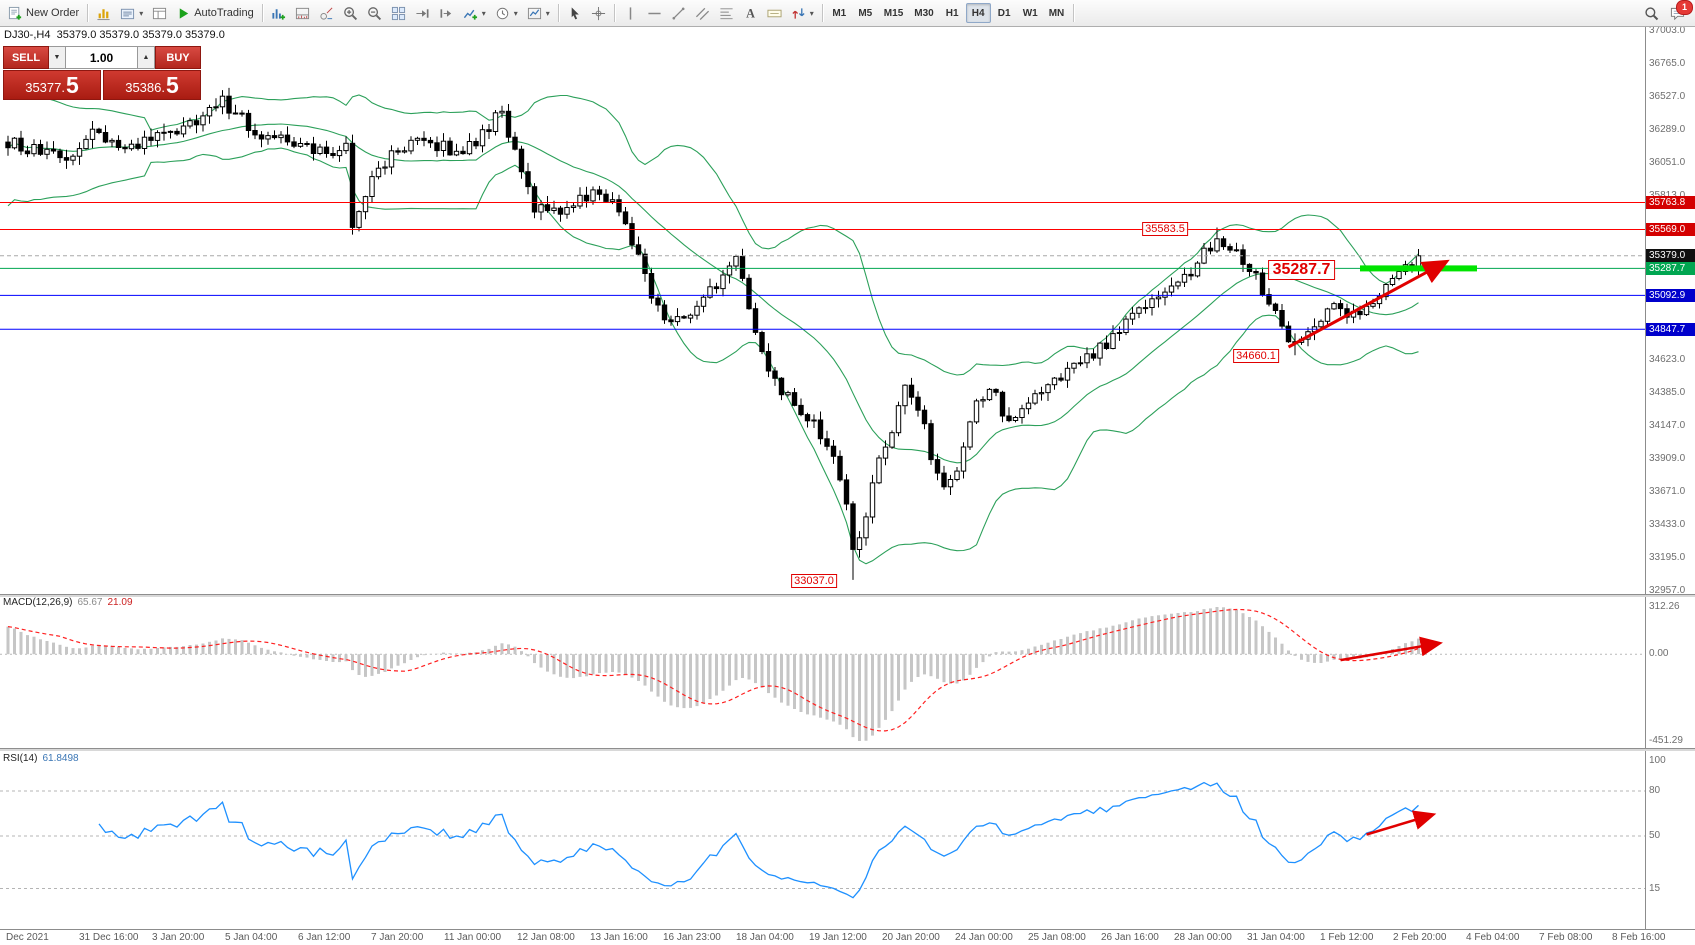 Image resolution: width=1695 pixels, height=945 pixels. What do you see at coordinates (398, 13) in the screenshot?
I see `tile-windows-button` at bounding box center [398, 13].